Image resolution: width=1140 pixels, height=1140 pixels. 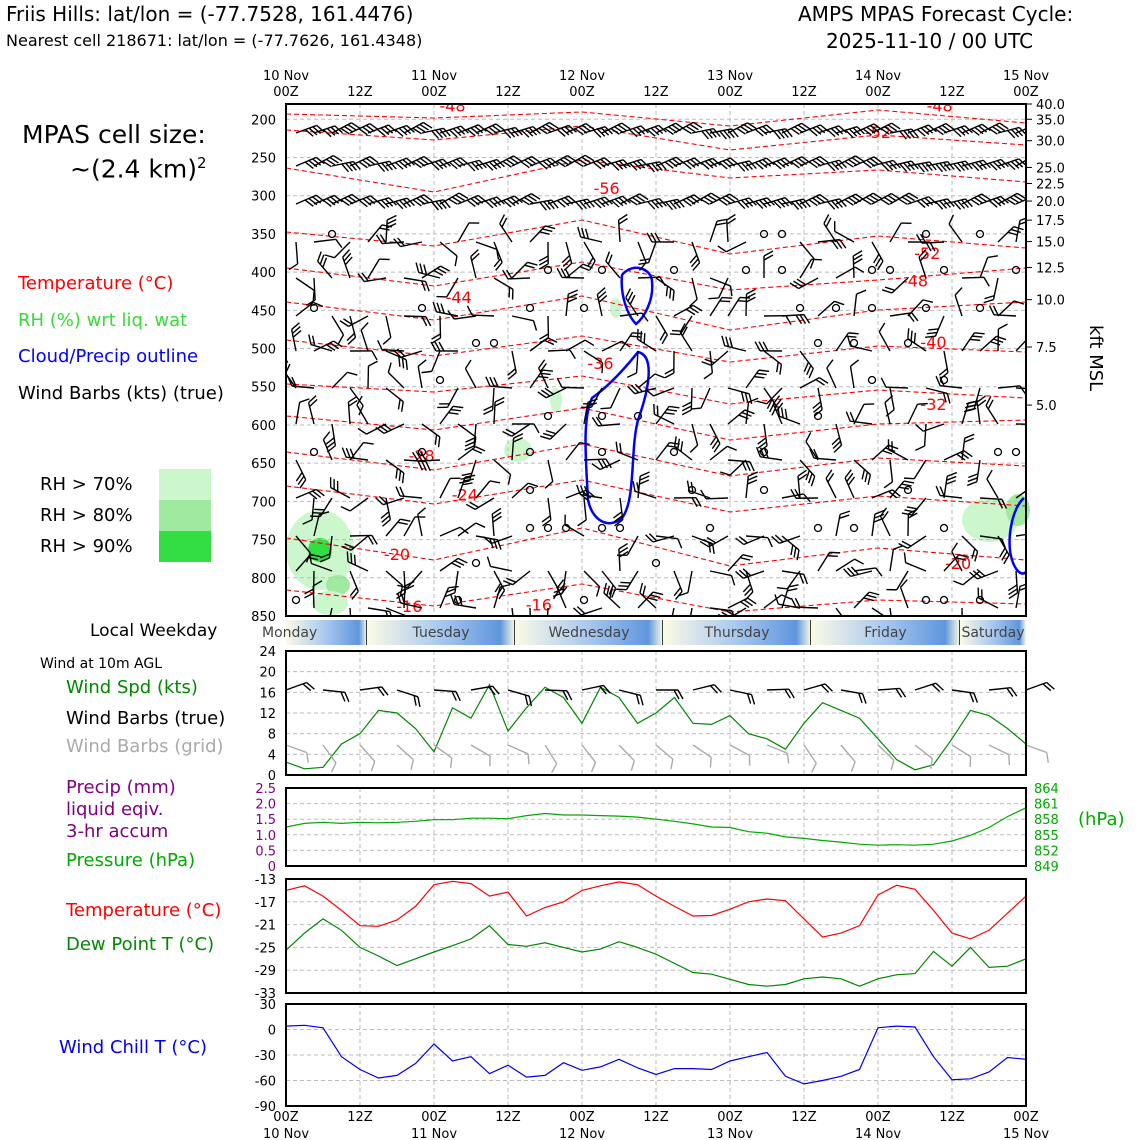 What do you see at coordinates (441, 633) in the screenshot?
I see `weekday-label: Tuesday` at bounding box center [441, 633].